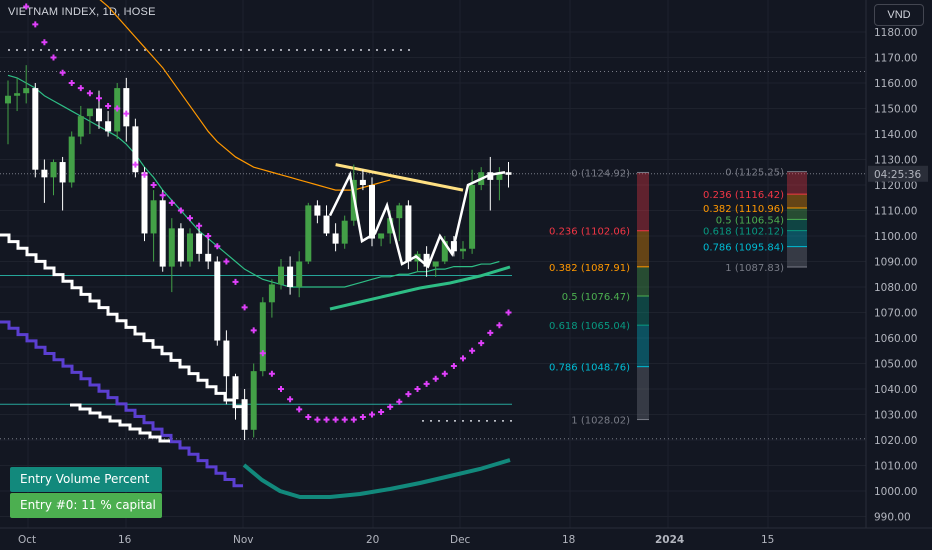  Describe the element at coordinates (892, 518) in the screenshot. I see `price-tick-label: 990.00` at that location.